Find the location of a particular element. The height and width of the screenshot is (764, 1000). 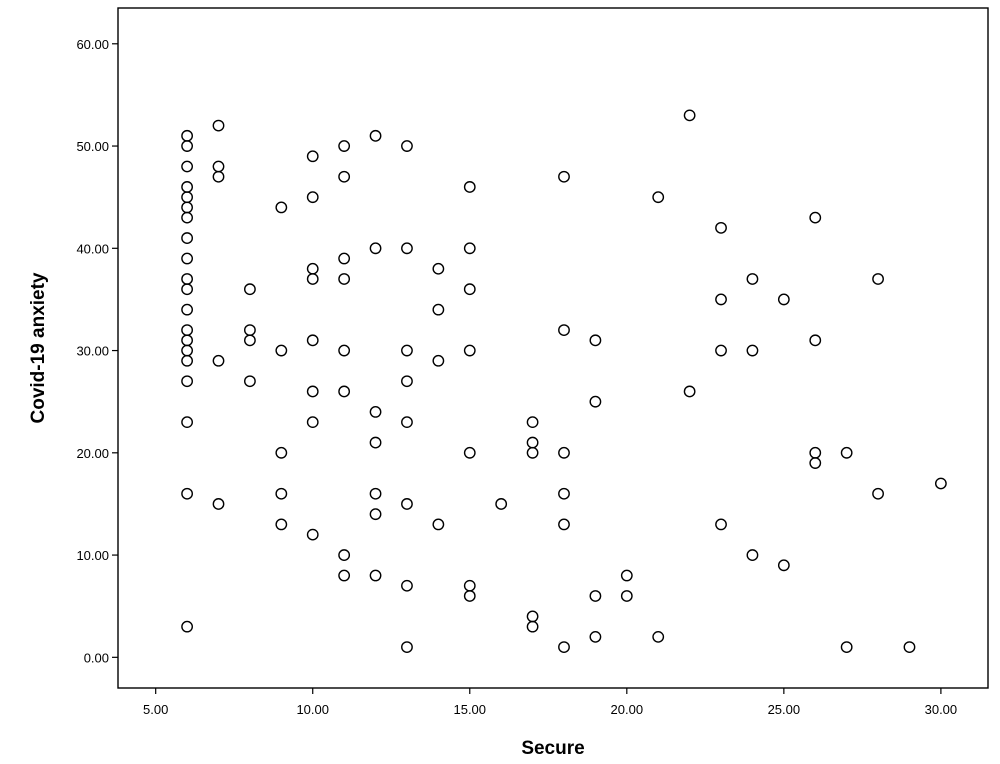

y-tick-label: 60.00 is located at coordinates (92, 44).